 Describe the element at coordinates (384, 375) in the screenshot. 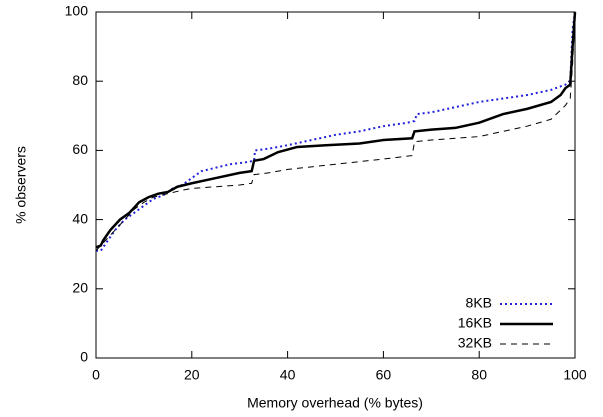

I see `x-tick-label: 60` at that location.